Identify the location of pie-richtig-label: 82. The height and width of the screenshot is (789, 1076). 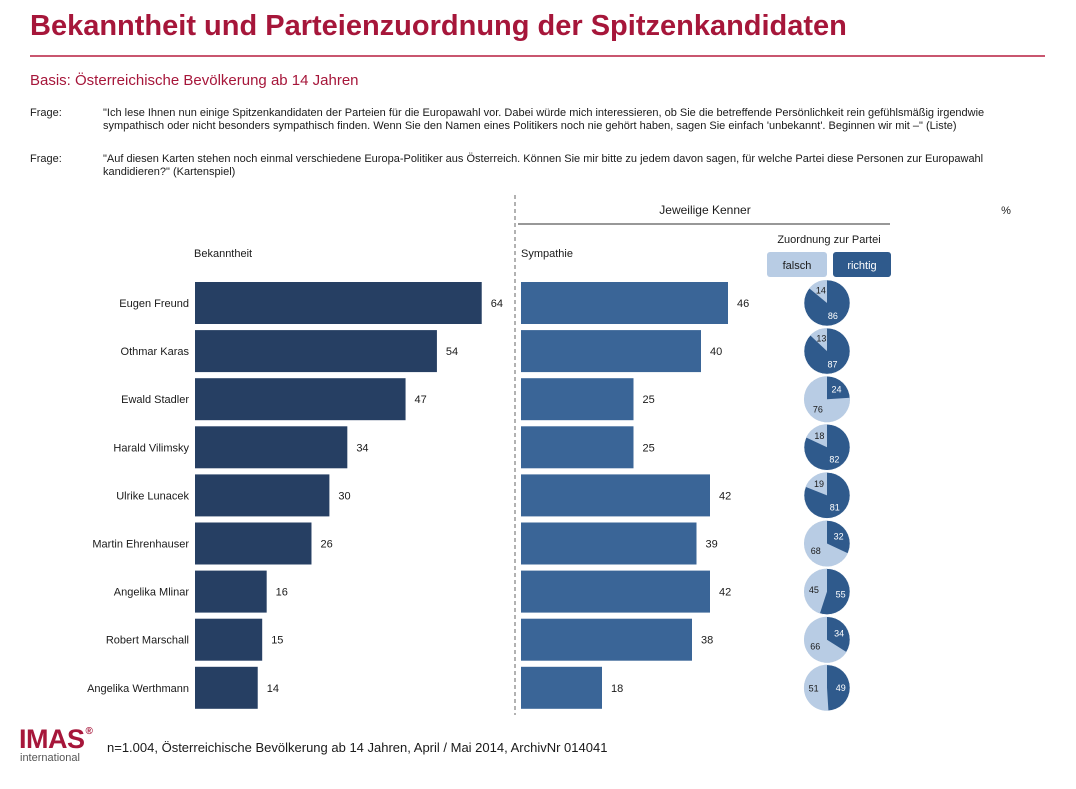
(834, 459).